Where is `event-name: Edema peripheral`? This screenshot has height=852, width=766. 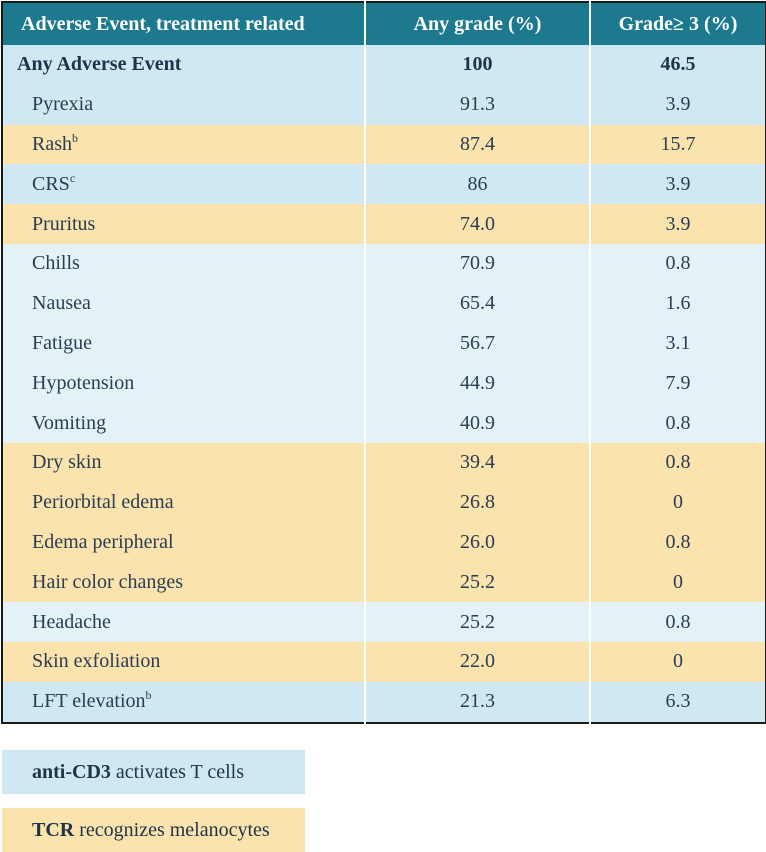
event-name: Edema peripheral is located at coordinates (103, 541).